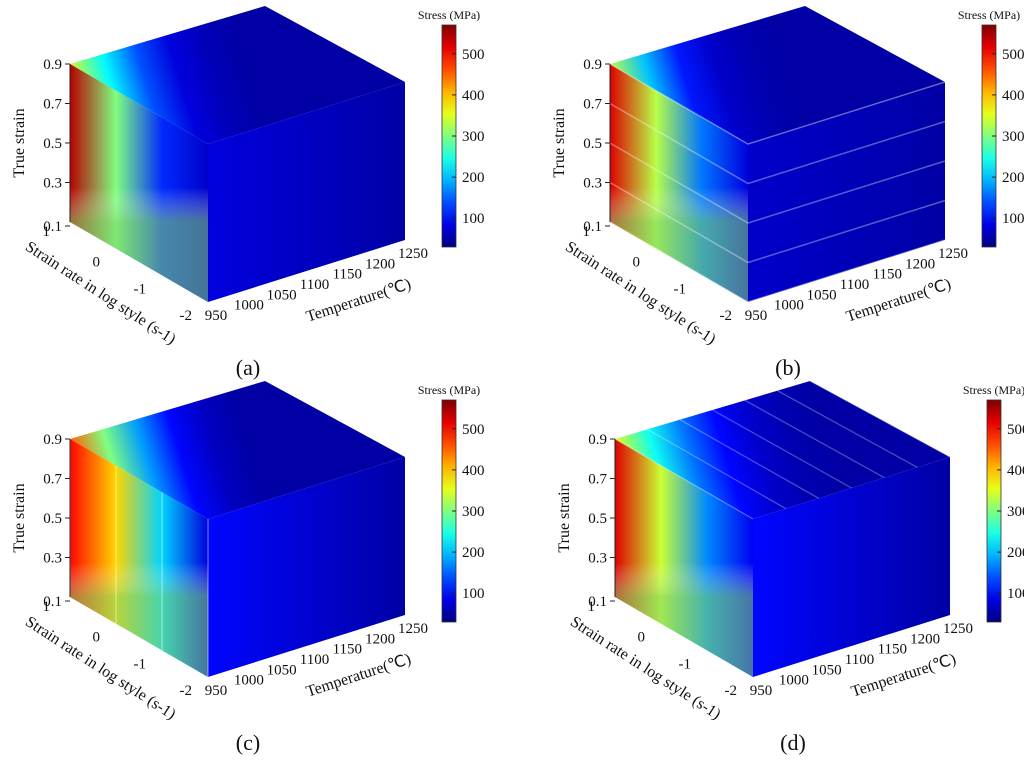 This screenshot has height=764, width=1024. I want to click on panel-label: (c), so click(248, 742).